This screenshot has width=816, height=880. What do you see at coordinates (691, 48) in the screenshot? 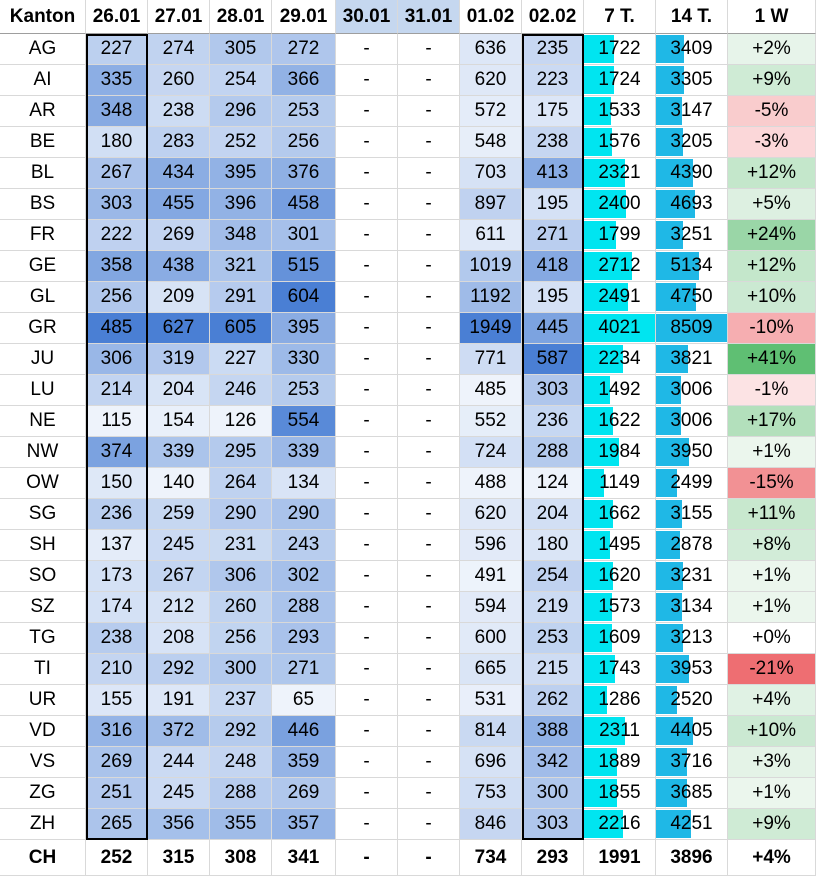
I see `total-value: 3409` at bounding box center [691, 48].